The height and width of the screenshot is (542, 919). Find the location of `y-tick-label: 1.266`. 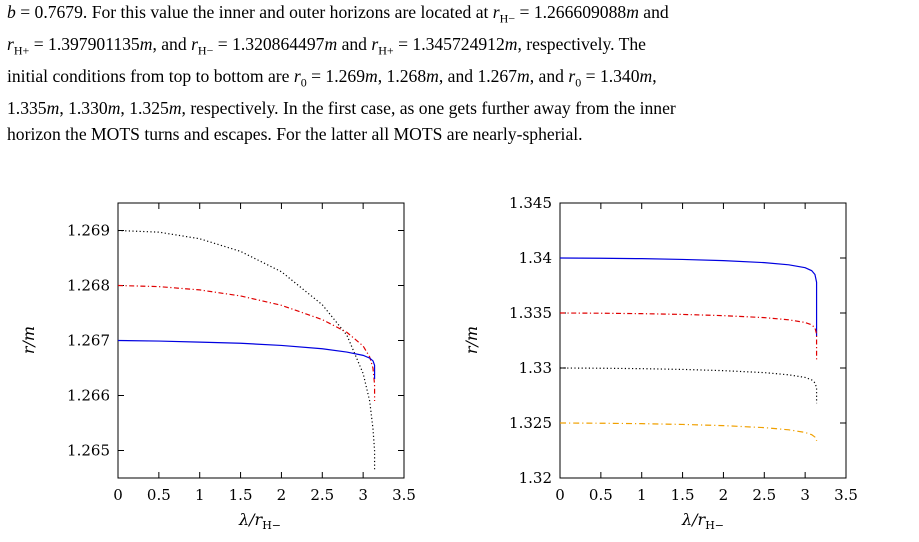

y-tick-label: 1.266 is located at coordinates (88, 396).